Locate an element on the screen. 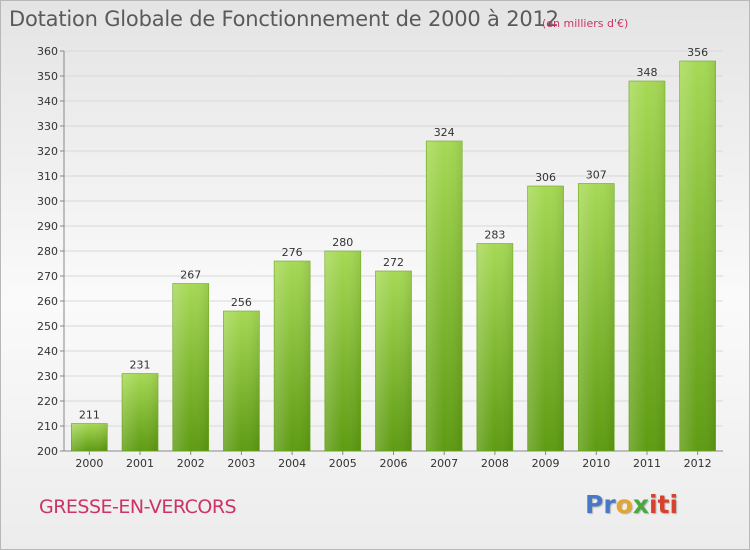 The image size is (750, 550). value-label-2010: 307 is located at coordinates (596, 175).